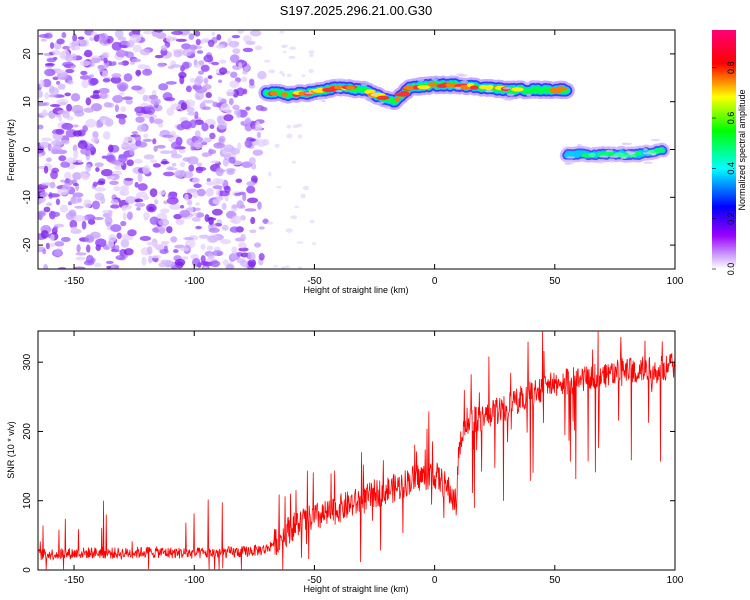 The image size is (750, 600). Describe the element at coordinates (464, 119) in the screenshot. I see `ridge-traces` at that location.